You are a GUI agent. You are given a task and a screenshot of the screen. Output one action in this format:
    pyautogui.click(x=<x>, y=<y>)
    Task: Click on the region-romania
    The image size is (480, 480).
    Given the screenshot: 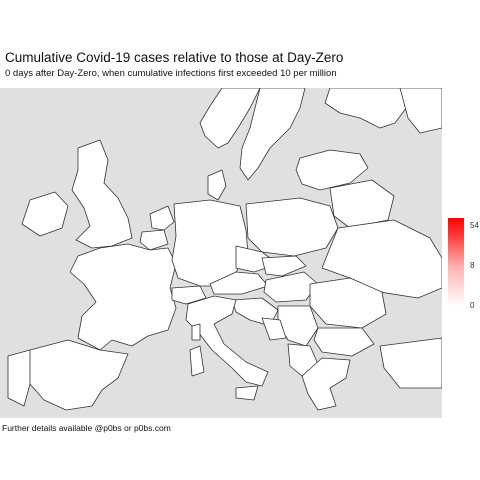 What is the action you would take?
    pyautogui.click(x=348, y=303)
    